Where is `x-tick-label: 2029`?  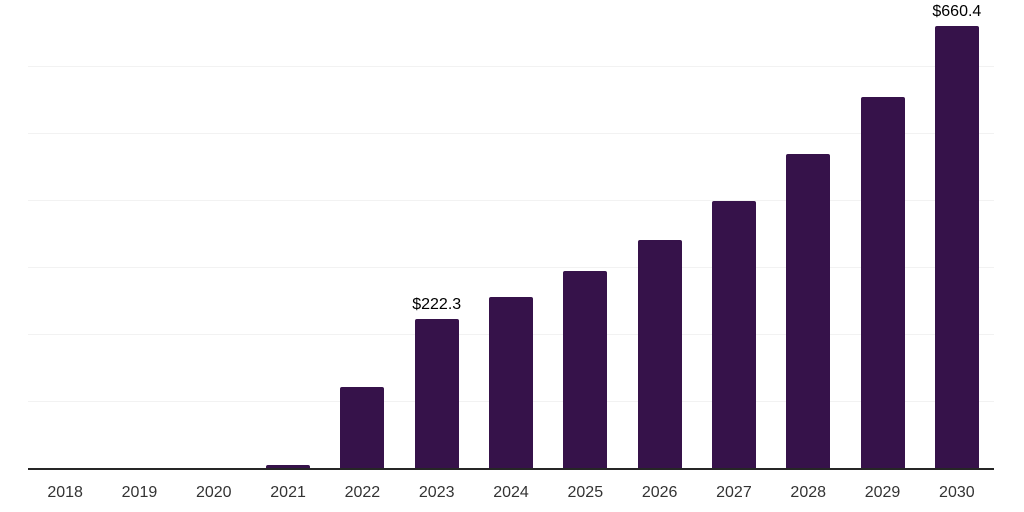 x-tick-label: 2029 is located at coordinates (882, 492).